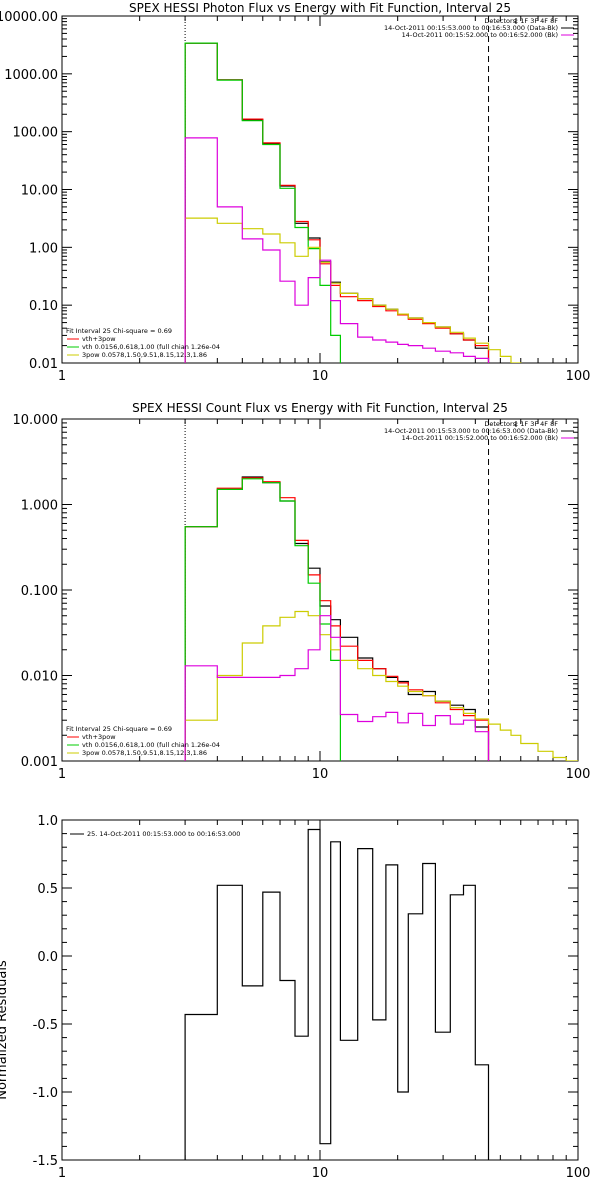 The height and width of the screenshot is (1200, 600). What do you see at coordinates (45, 1161) in the screenshot?
I see `y-tick-label: -1.5` at bounding box center [45, 1161].